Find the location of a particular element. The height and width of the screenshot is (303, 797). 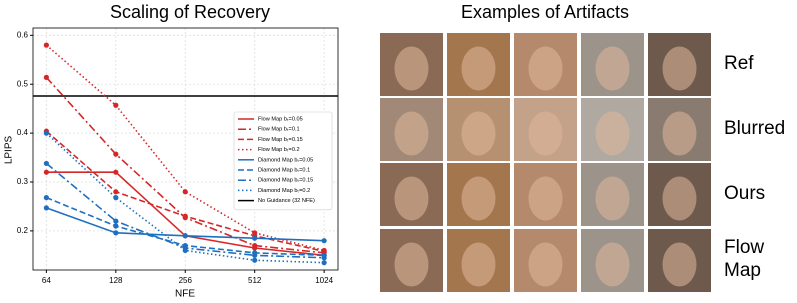

x-tick-label: 1024 is located at coordinates (324, 280).